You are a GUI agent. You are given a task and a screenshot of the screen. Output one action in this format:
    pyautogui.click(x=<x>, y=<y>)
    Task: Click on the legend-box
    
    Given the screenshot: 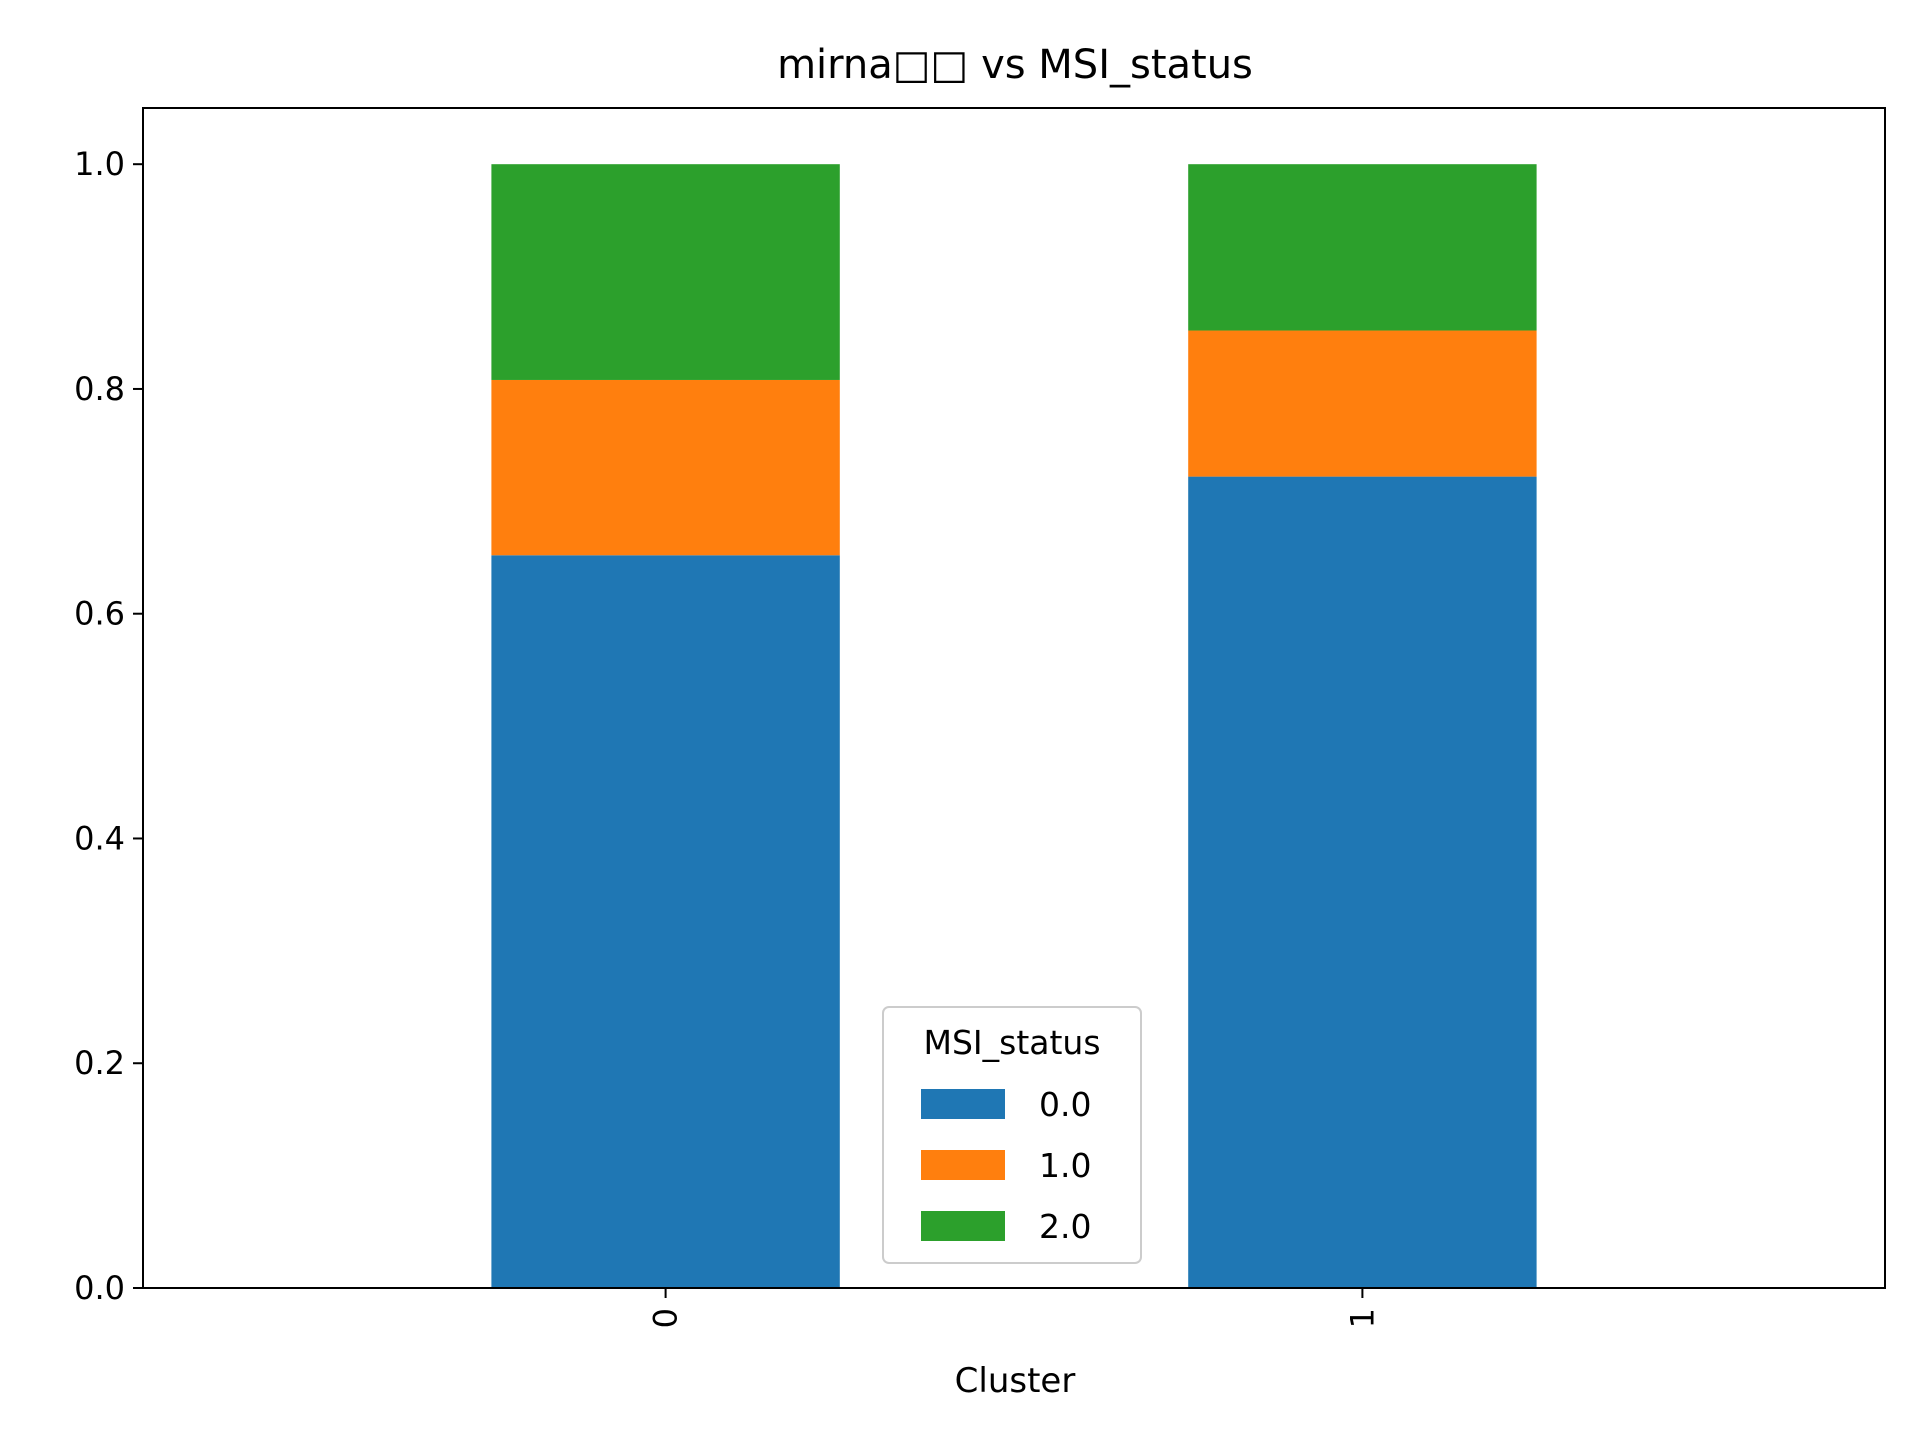 What is the action you would take?
    pyautogui.click(x=1012, y=1135)
    